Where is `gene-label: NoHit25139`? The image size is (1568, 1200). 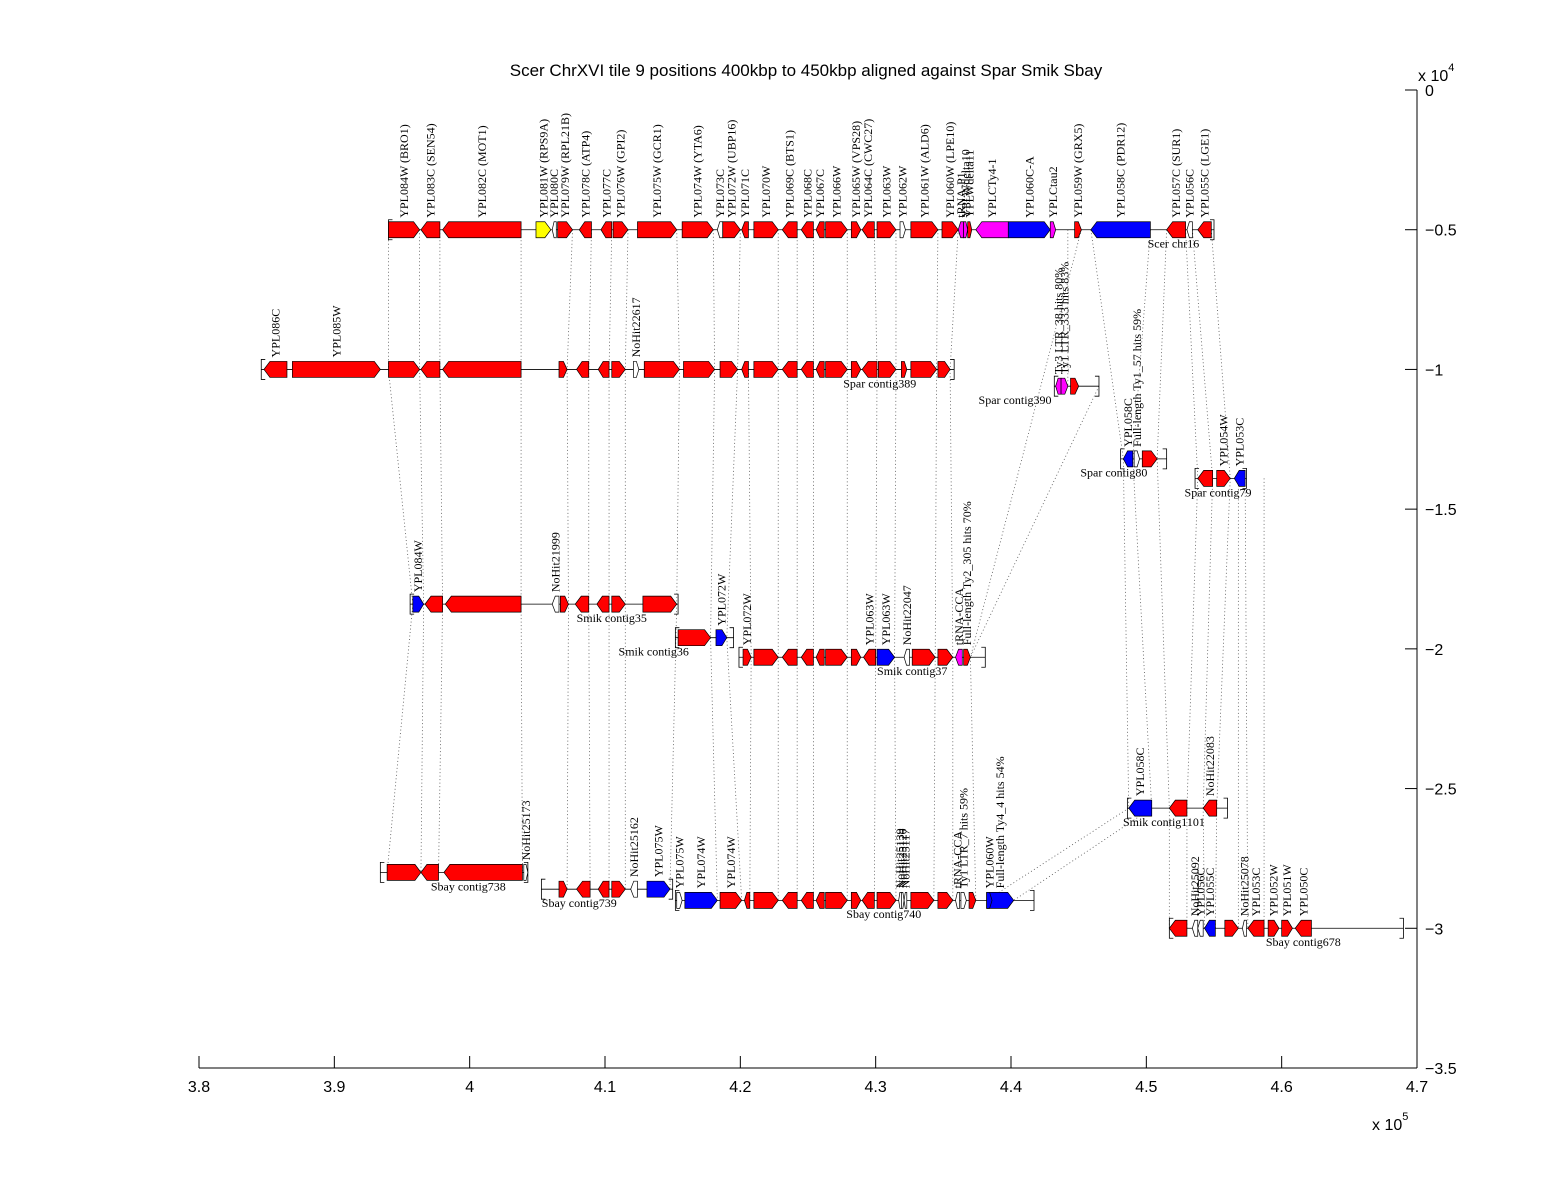
gene-label: NoHit25139 is located at coordinates (900, 858).